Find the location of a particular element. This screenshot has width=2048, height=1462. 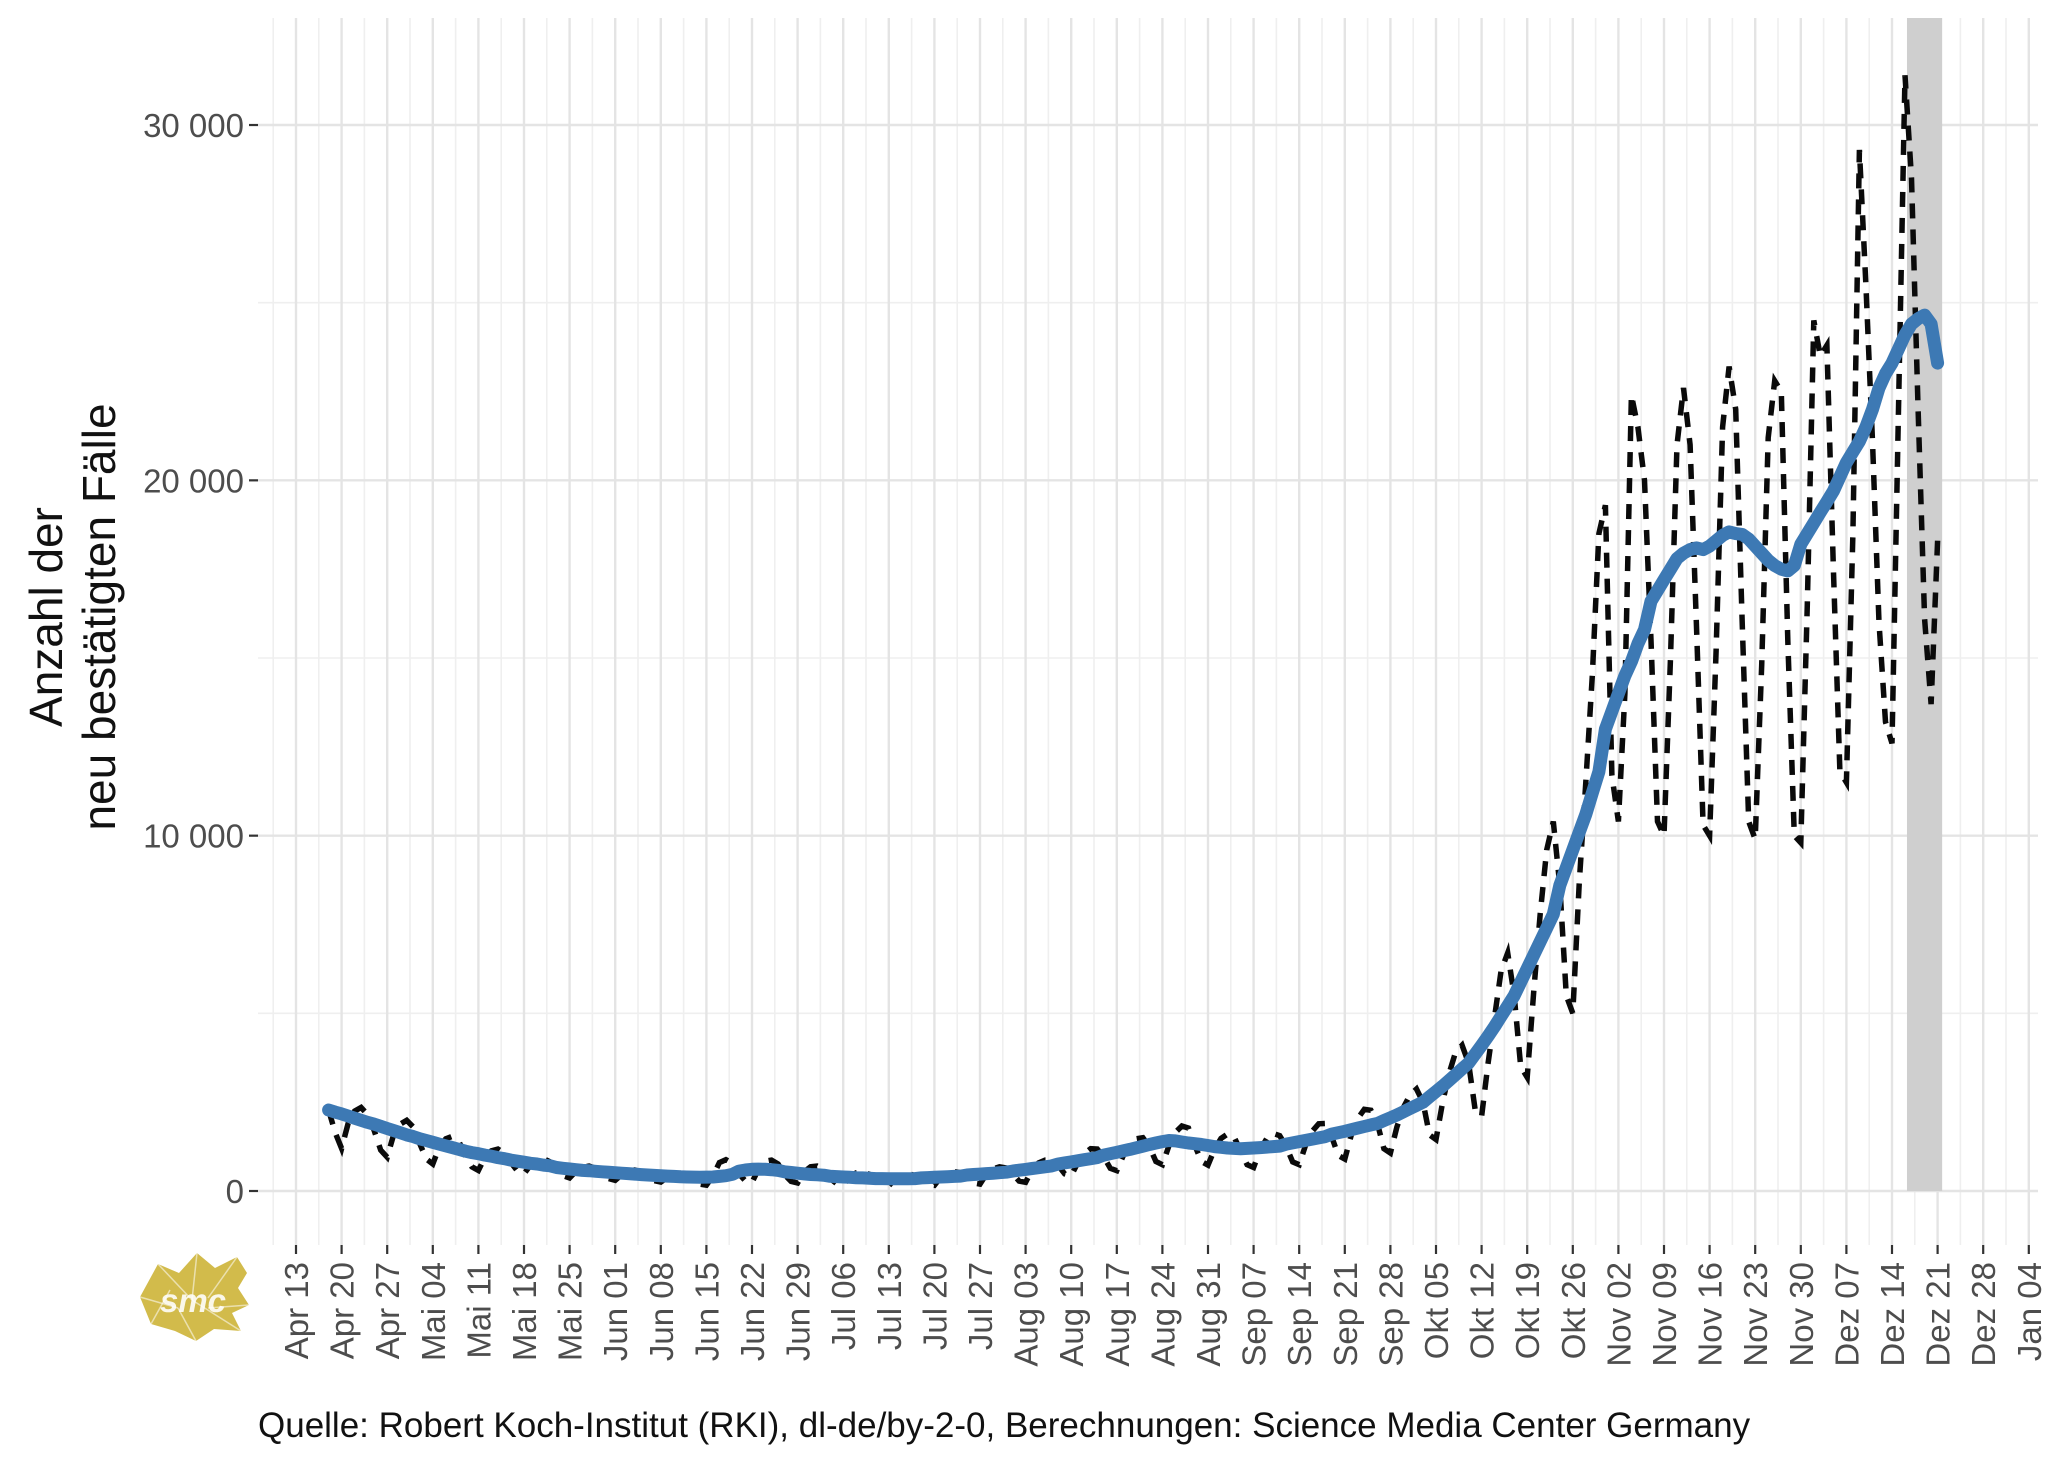

y-axis-title: Anzahl der neu bestätigten Fälle is located at coordinates (75, 617).